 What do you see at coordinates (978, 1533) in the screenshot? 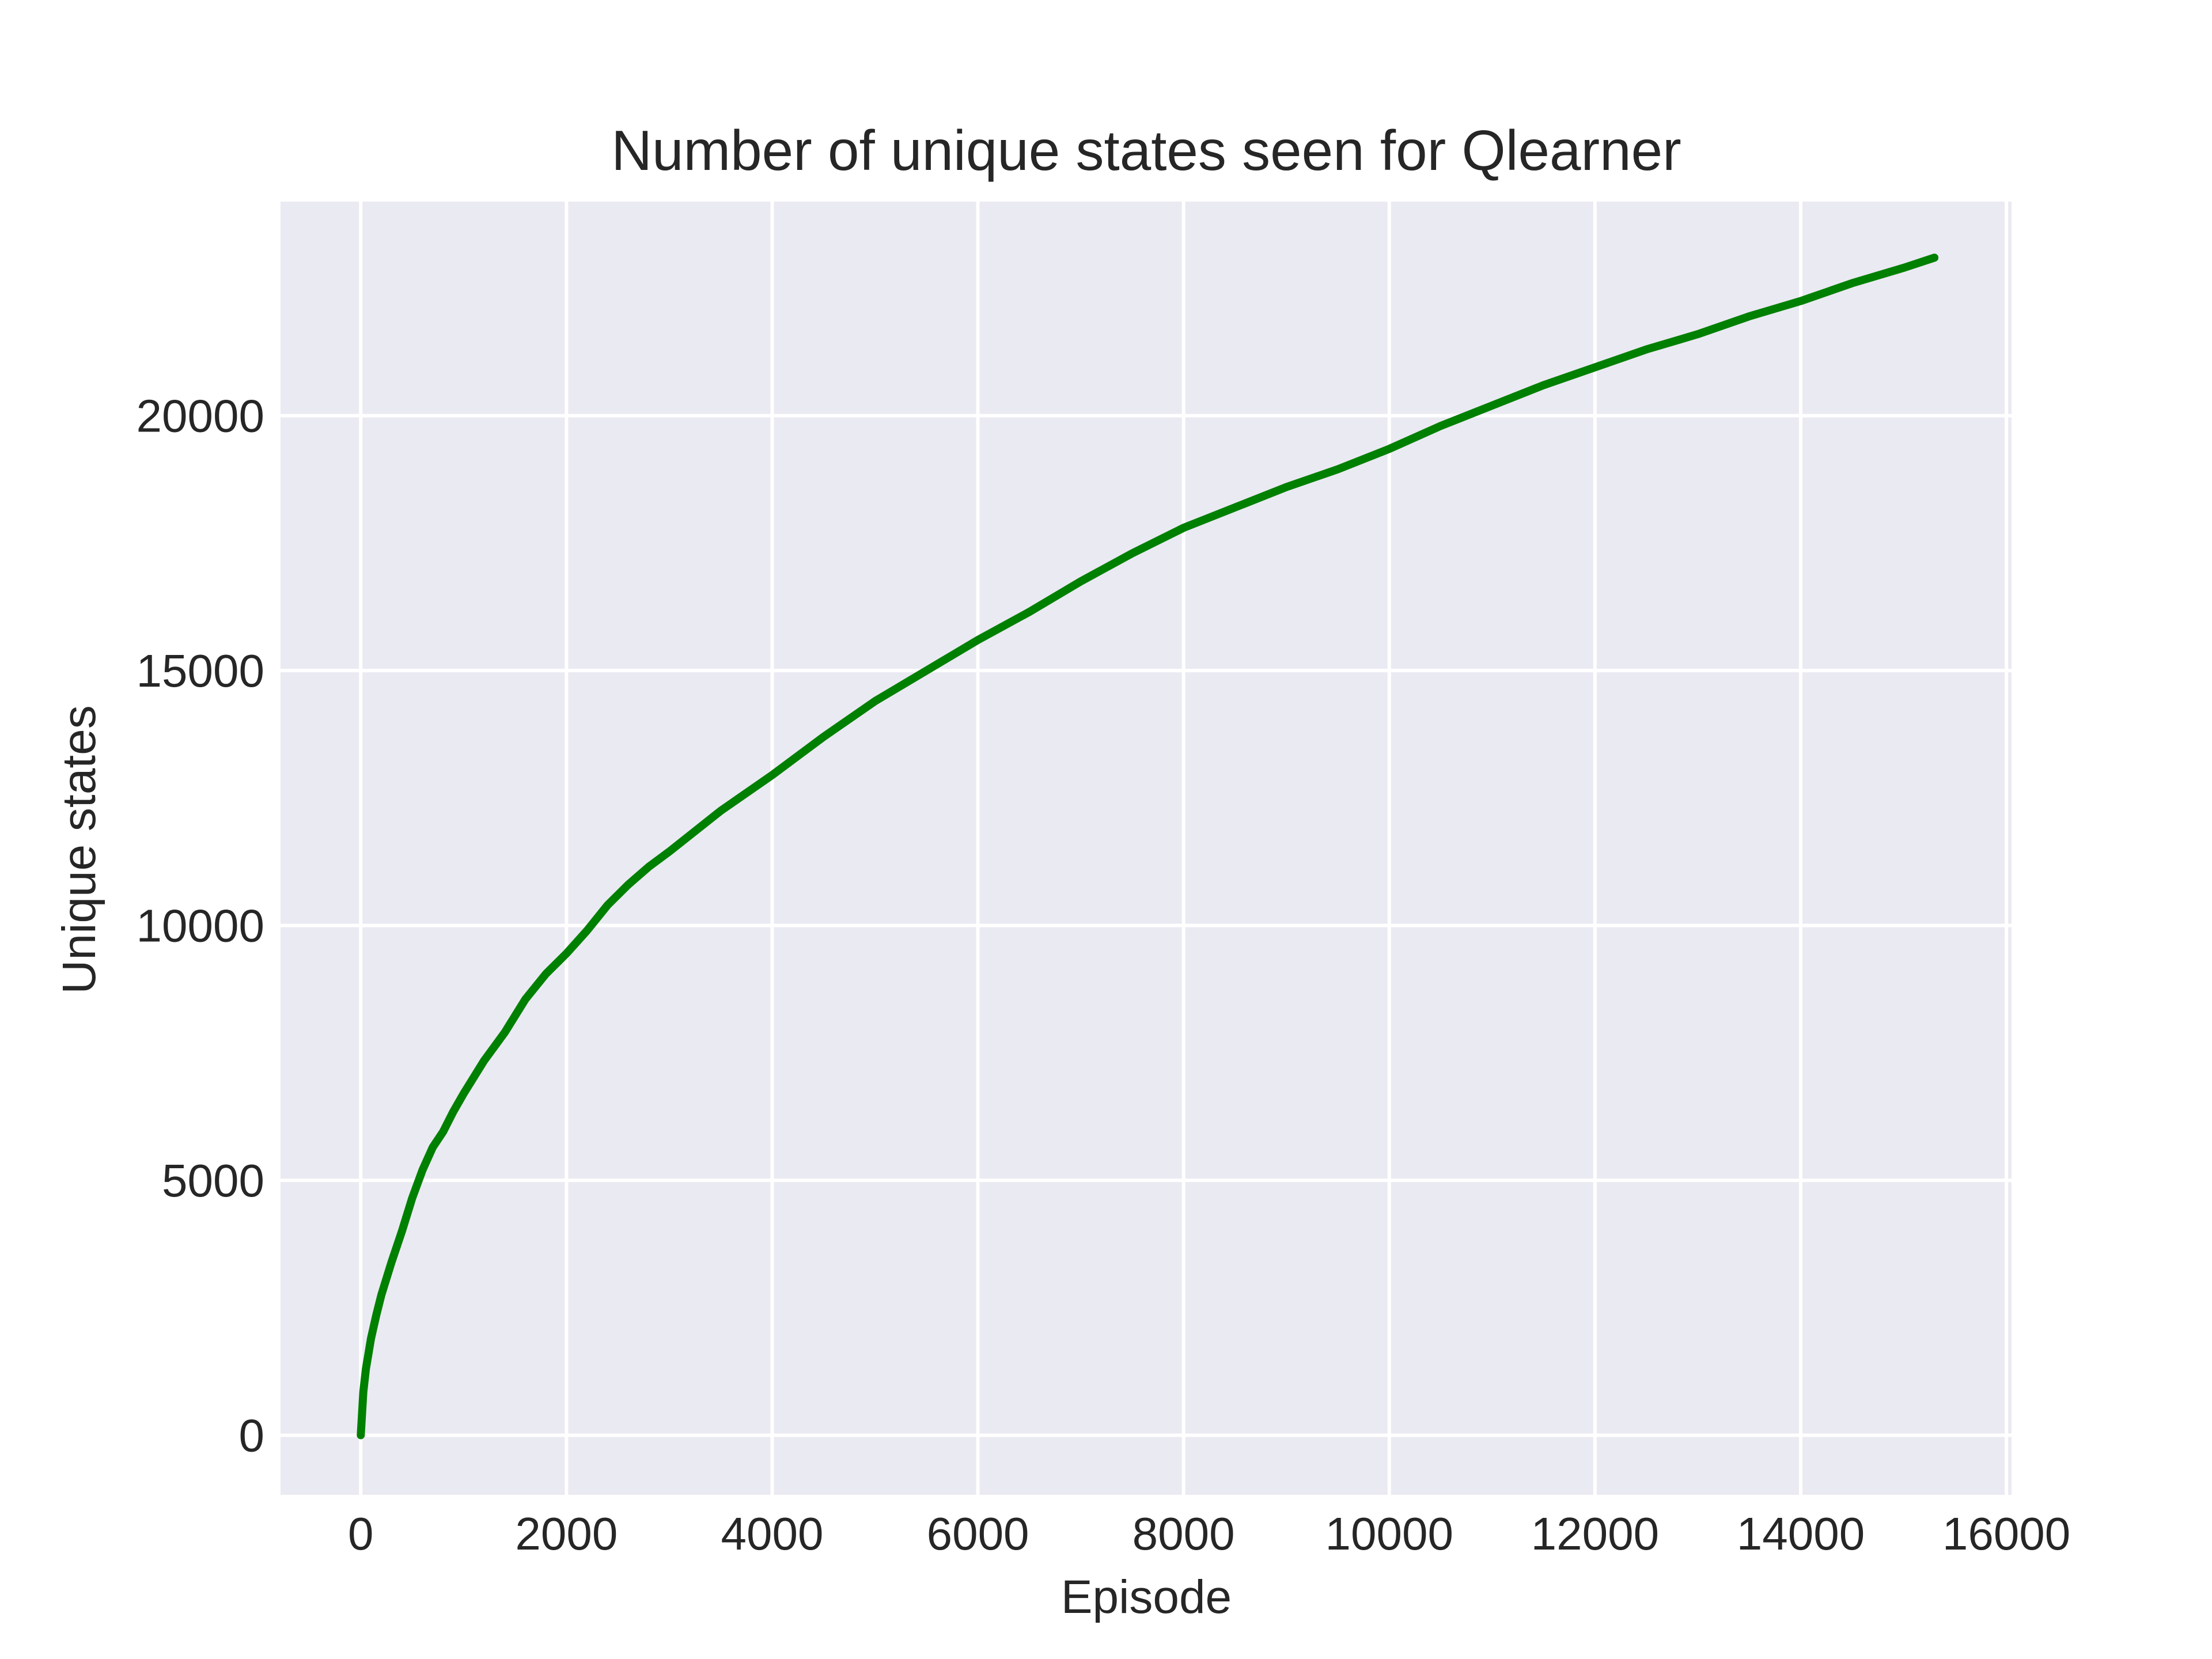
I see `x-tick-label: 6000` at bounding box center [978, 1533].